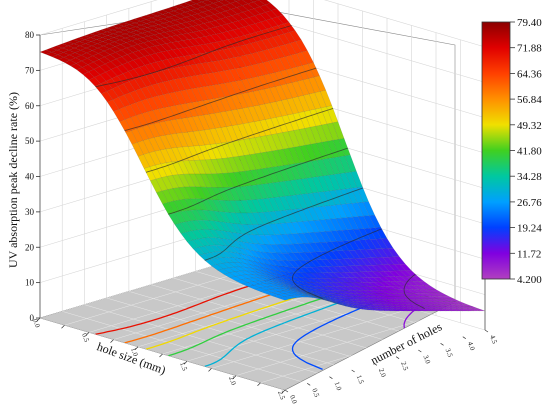  Describe the element at coordinates (529, 203) in the screenshot. I see `colorbar-tick-label: 26.76` at that location.